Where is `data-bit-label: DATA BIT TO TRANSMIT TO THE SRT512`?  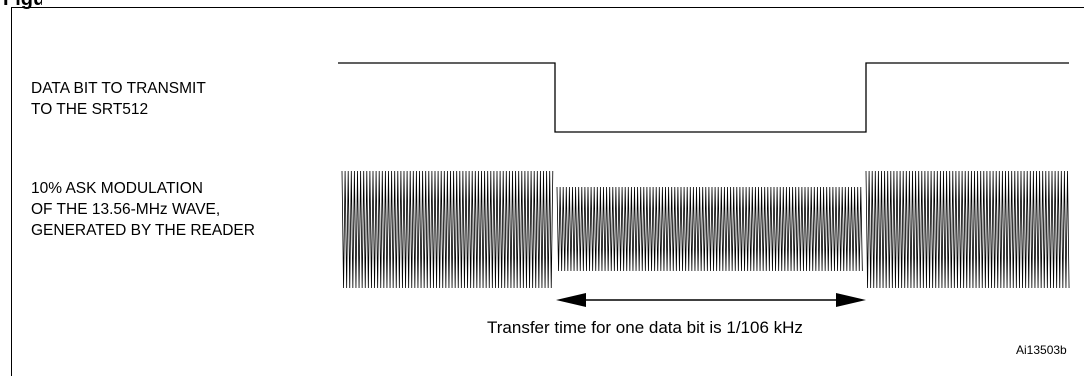
data-bit-label: DATA BIT TO TRANSMIT TO THE SRT512 is located at coordinates (118, 99).